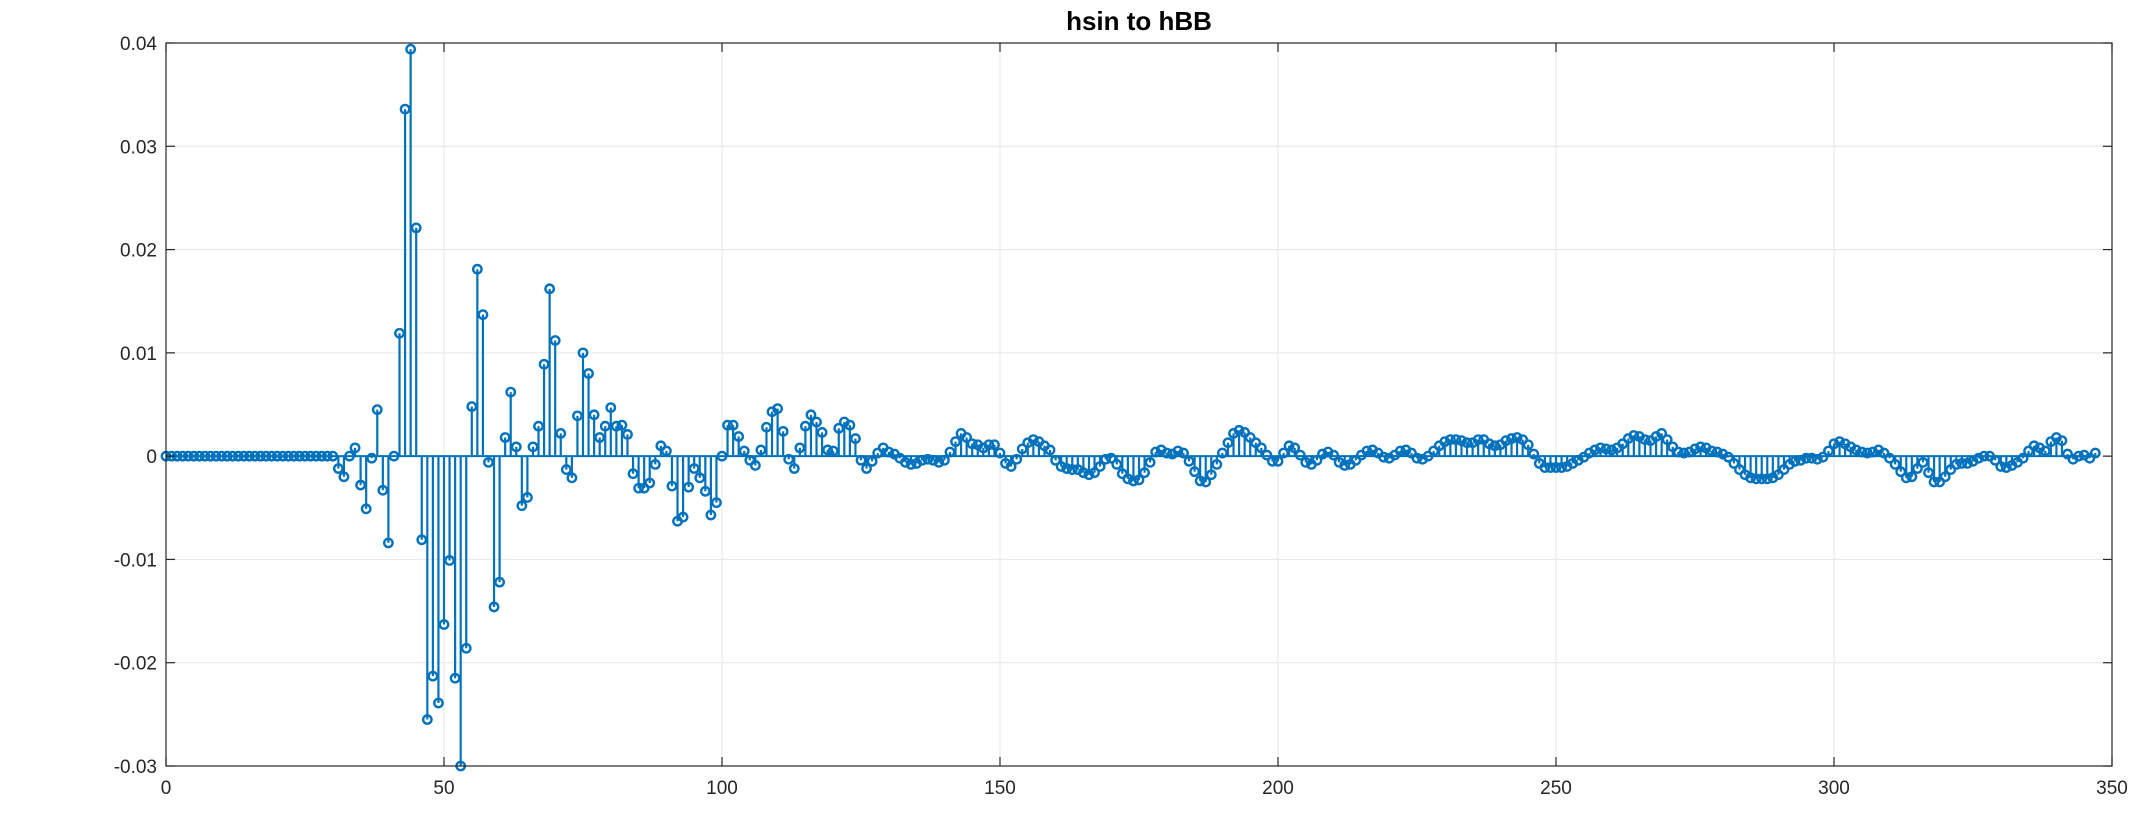  Describe the element at coordinates (2112, 788) in the screenshot. I see `x-tick-label: 350` at that location.